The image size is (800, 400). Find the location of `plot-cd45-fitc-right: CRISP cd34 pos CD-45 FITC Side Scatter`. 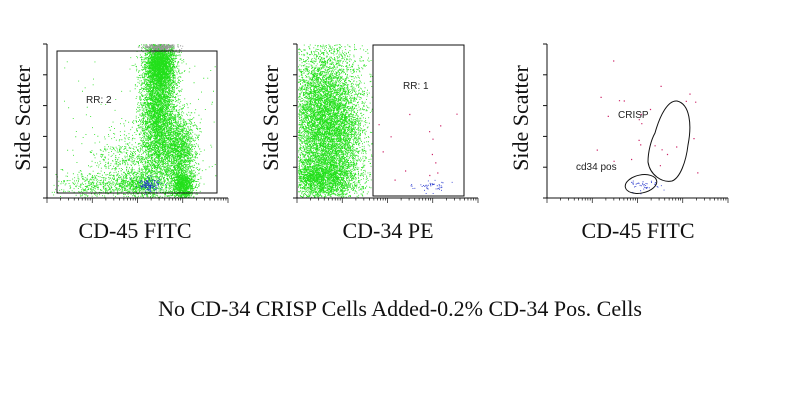

plot-cd45-fitc-right: CRISP cd34 pos CD-45 FITC Side Scatter is located at coordinates (618, 143).